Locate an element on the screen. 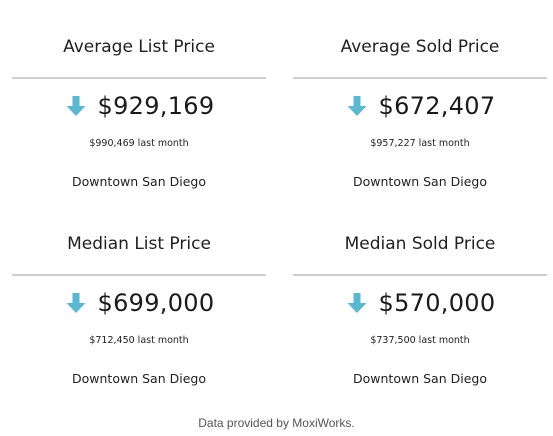  stat-title: Average List Price is located at coordinates (139, 47).